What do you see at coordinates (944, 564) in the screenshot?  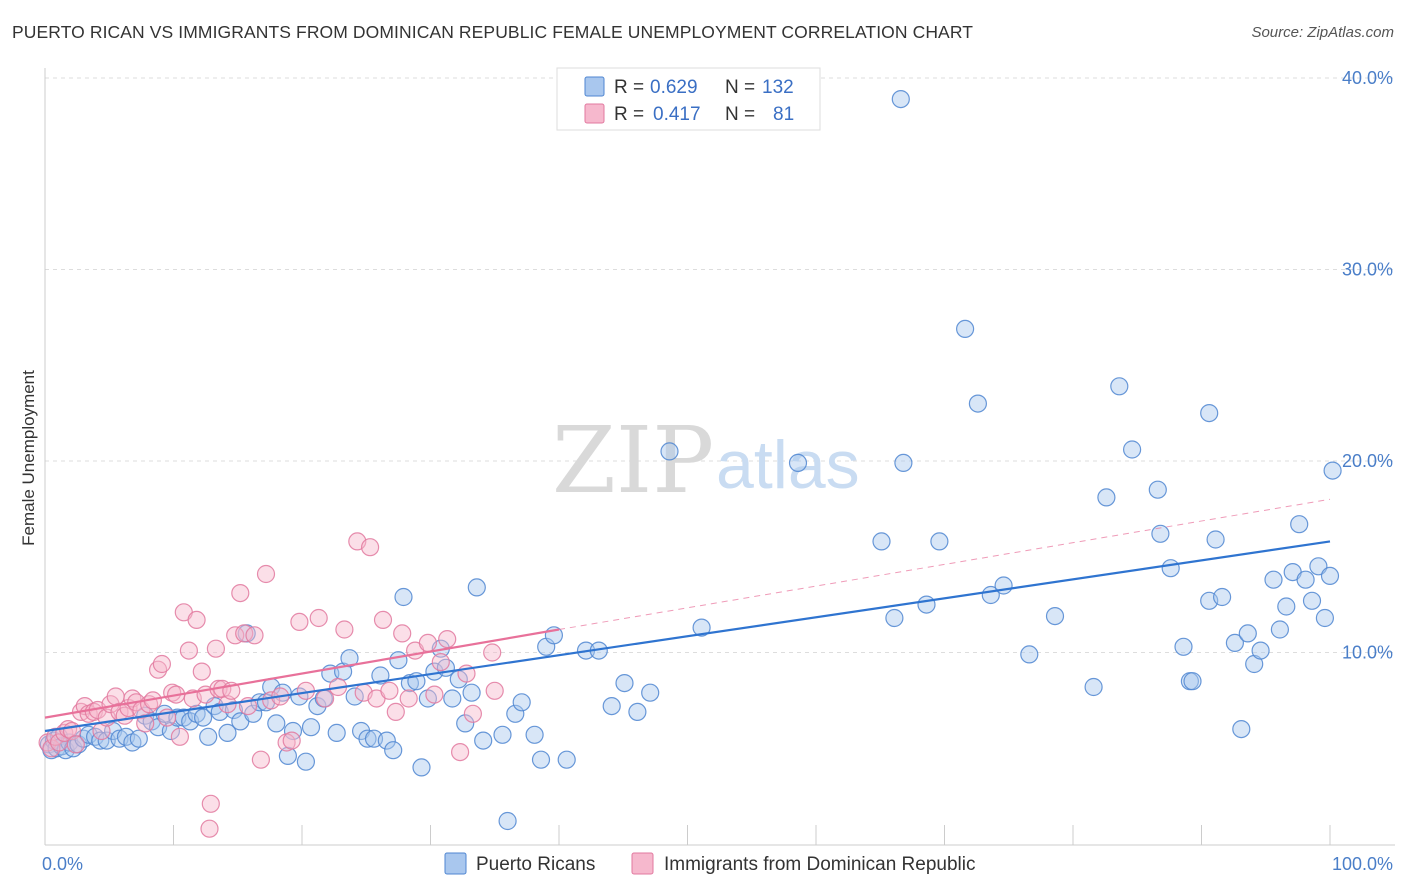 I see `trend-line-extension-dominican` at bounding box center [944, 564].